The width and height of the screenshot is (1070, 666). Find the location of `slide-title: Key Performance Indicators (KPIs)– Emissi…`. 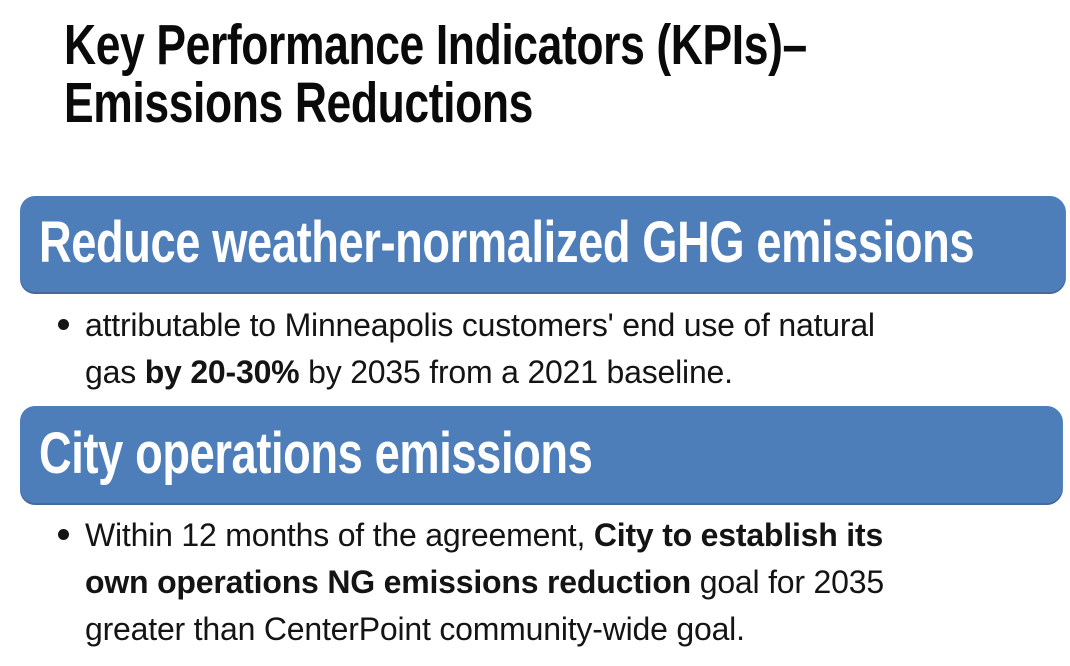

slide-title: Key Performance Indicators (KPIs)– Emissi… is located at coordinates (435, 74).